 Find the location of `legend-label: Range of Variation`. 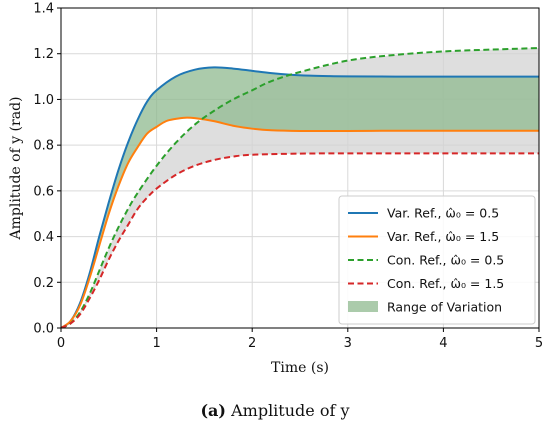

legend-label: Range of Variation is located at coordinates (444, 307).